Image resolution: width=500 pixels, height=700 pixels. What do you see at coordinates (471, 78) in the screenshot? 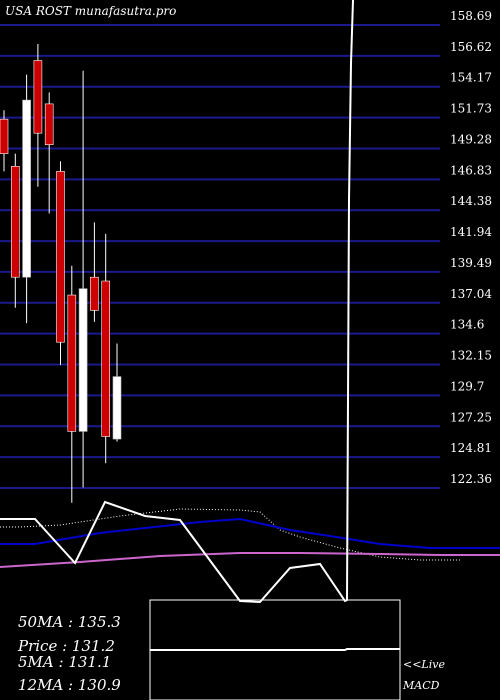
I see `y-tick-label: 154.17` at bounding box center [471, 78].